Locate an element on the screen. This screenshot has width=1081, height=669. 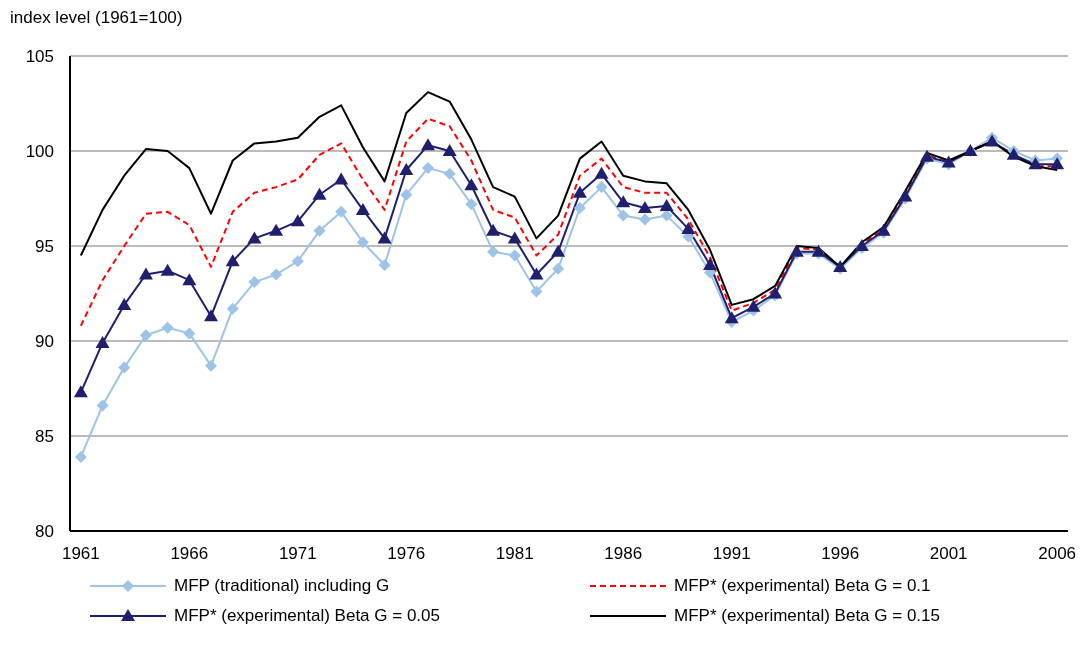
y-tick-label: 80 is located at coordinates (44, 532).